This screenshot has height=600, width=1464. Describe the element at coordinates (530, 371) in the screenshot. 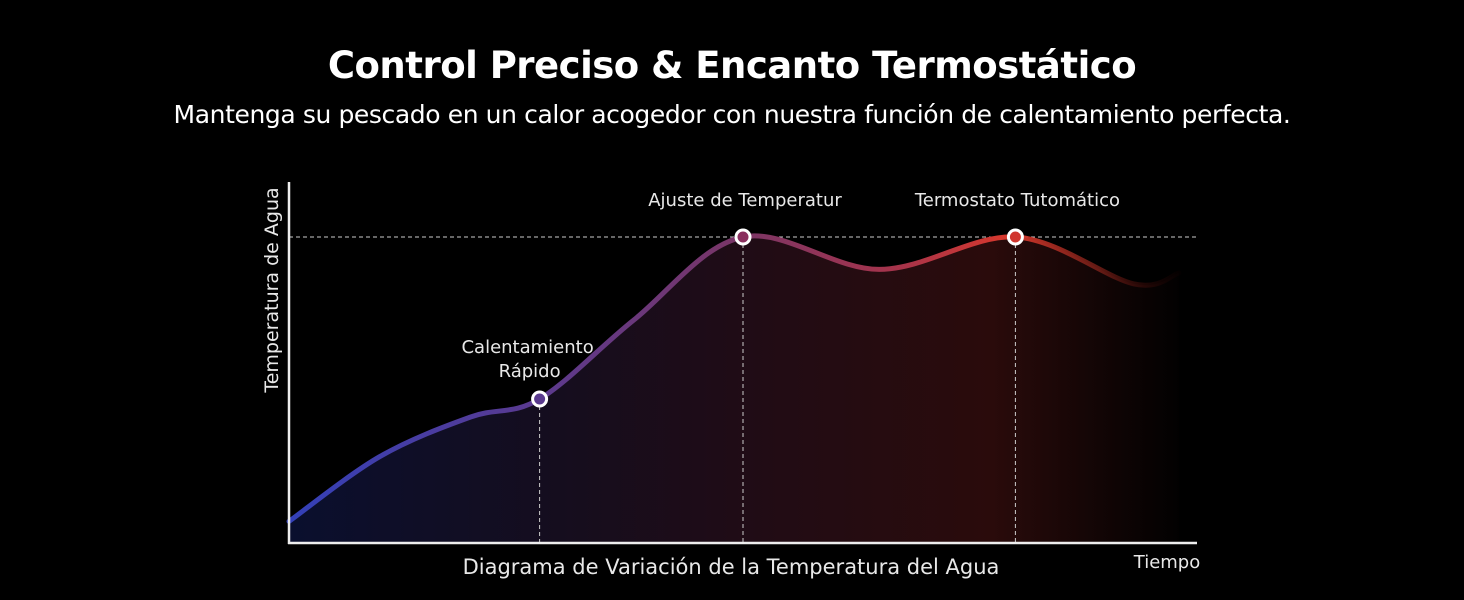

I see `annotation-label-line2: Rápido` at that location.